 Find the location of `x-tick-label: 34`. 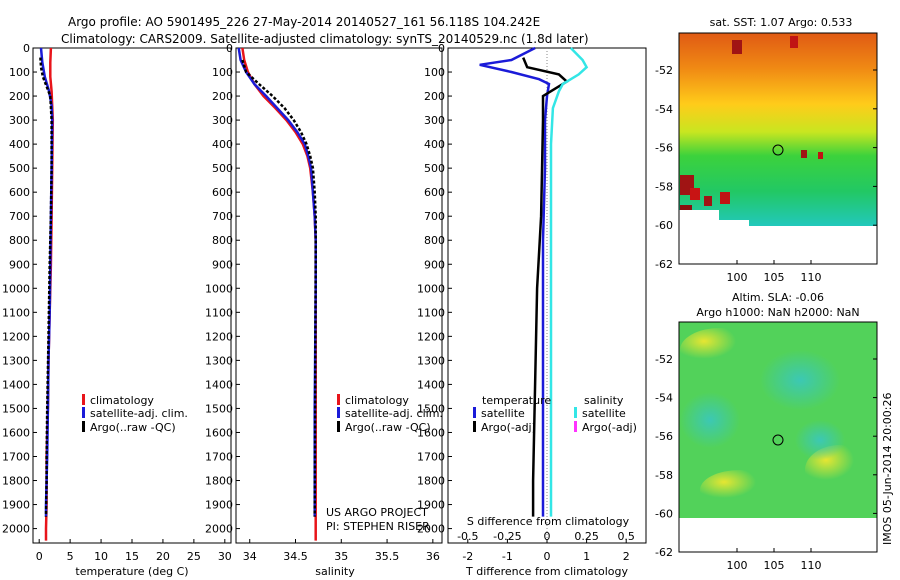

x-tick-label: 34 is located at coordinates (250, 556).